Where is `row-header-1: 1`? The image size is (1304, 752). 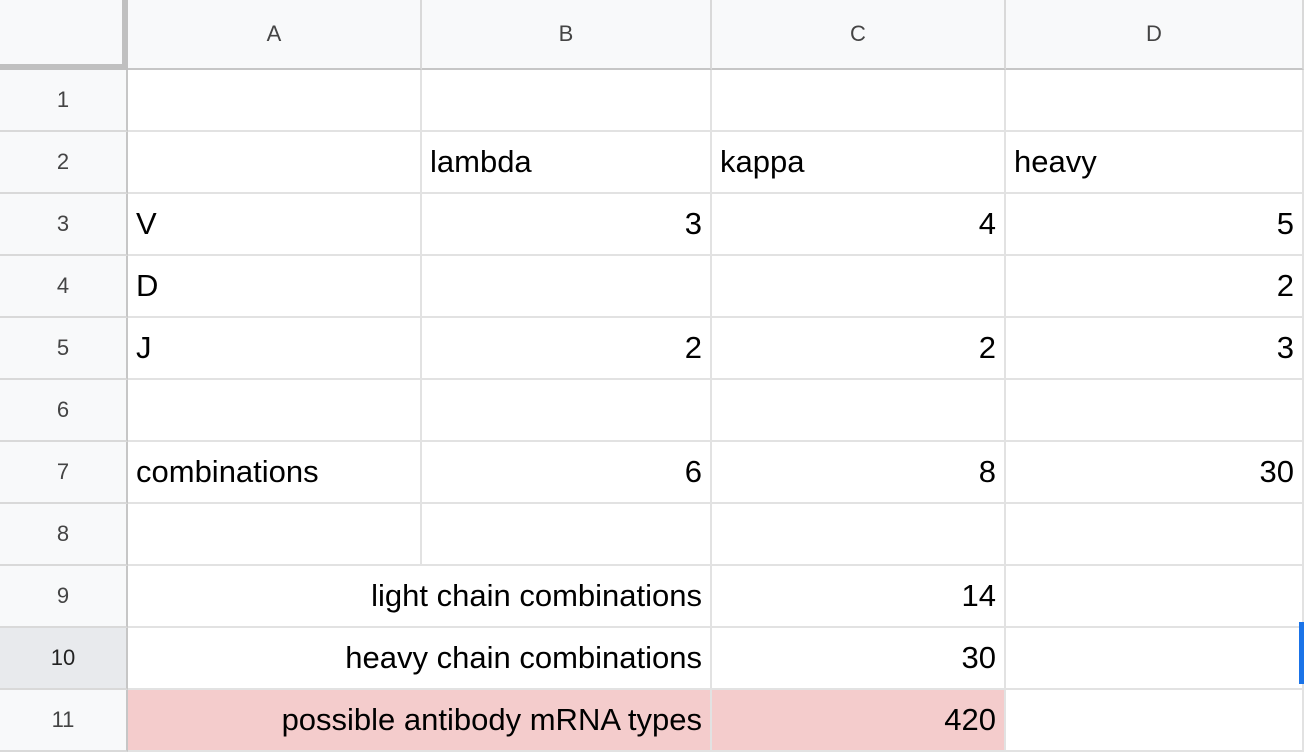 row-header-1: 1 is located at coordinates (64, 101).